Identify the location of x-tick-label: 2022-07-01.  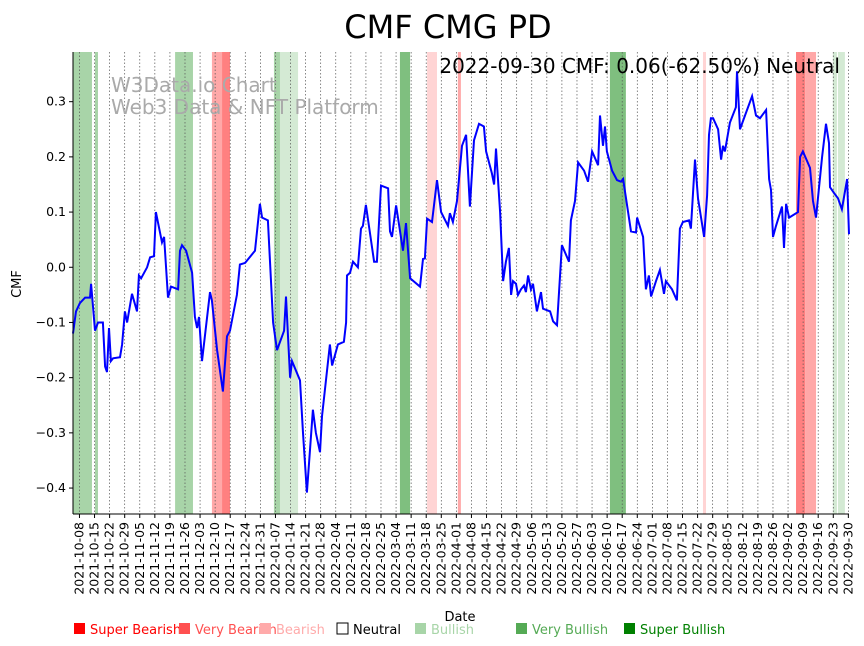
(651, 558).